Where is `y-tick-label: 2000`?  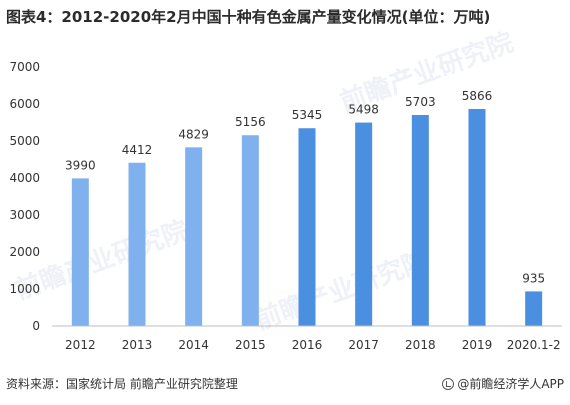 y-tick-label: 2000 is located at coordinates (24, 252).